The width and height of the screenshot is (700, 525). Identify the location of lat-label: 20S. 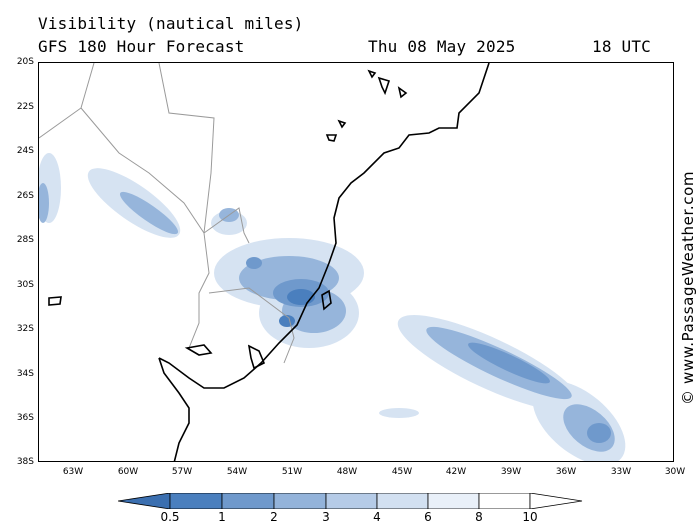
(25, 62).